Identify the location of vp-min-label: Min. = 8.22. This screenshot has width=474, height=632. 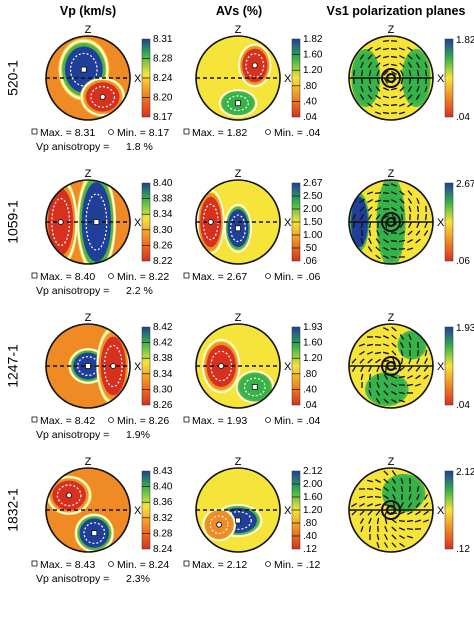
(143, 277).